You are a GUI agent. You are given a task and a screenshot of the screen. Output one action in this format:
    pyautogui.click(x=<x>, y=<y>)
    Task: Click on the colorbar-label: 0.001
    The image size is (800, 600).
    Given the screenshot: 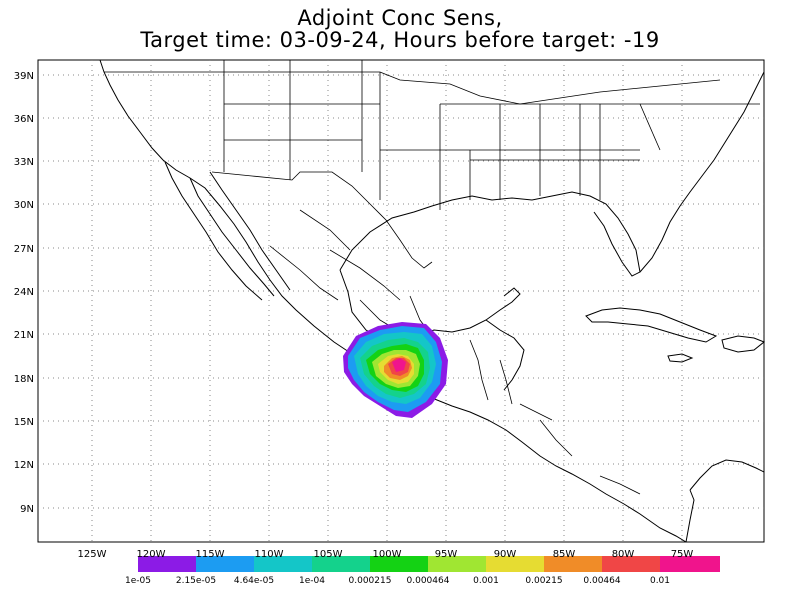 What is the action you would take?
    pyautogui.click(x=486, y=581)
    